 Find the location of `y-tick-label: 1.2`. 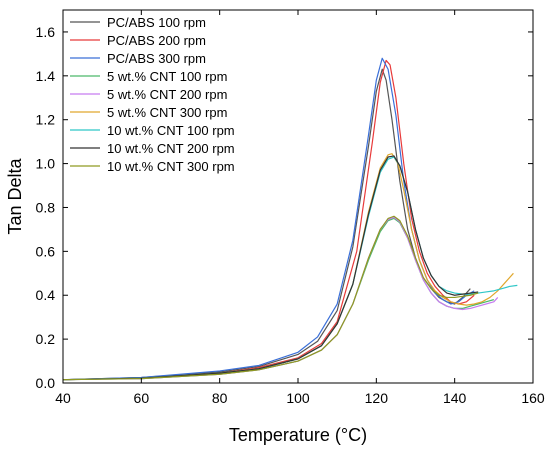

y-tick-label: 1.2 is located at coordinates (46, 120).